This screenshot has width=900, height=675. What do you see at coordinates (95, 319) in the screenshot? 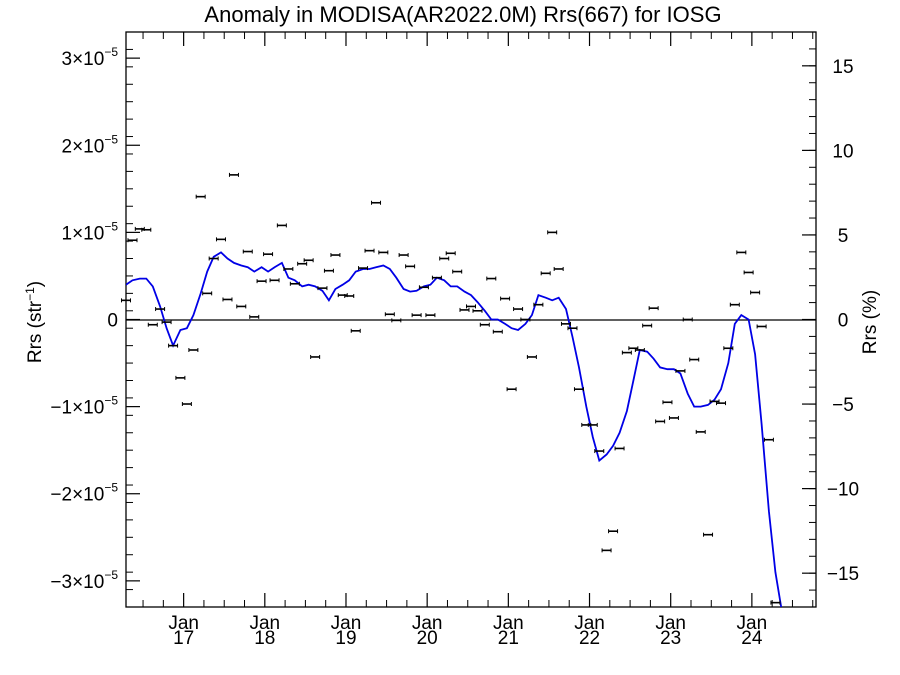
I see `y-axis-left: 3×10−52×10−51×10−50−1×10−5−2×10−5−3×10−5` at bounding box center [95, 319].